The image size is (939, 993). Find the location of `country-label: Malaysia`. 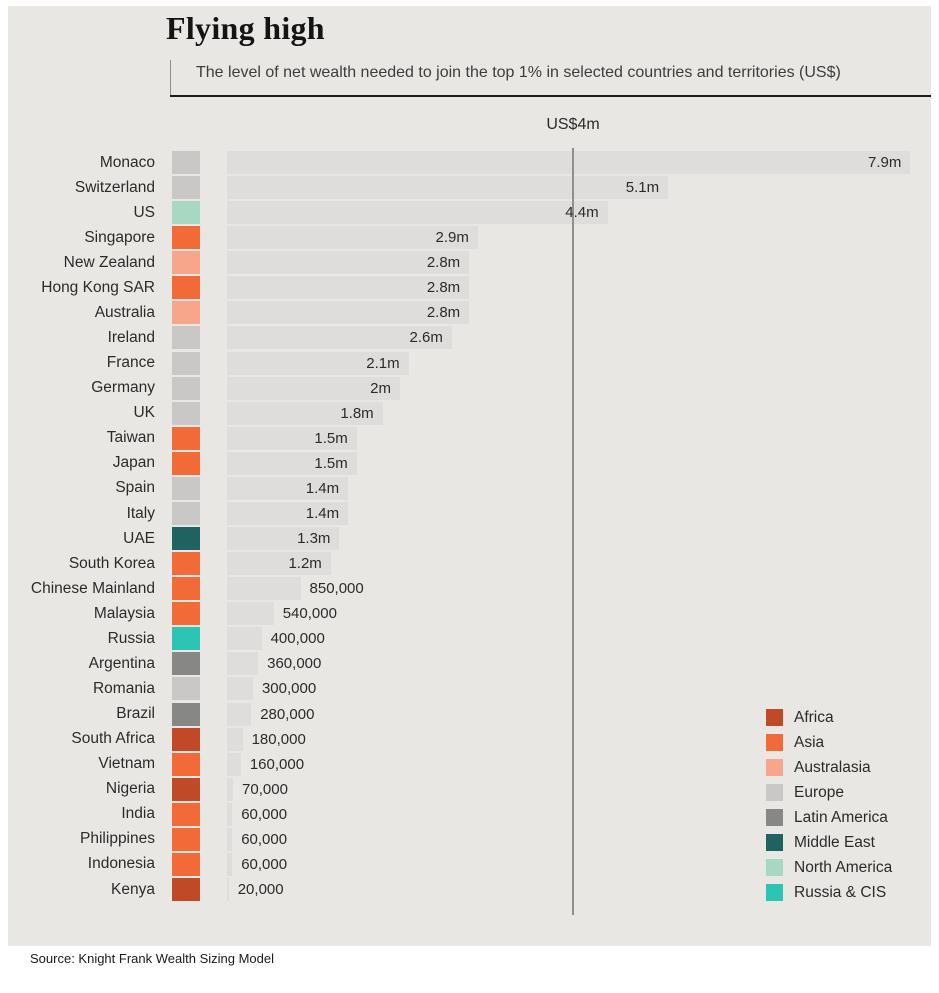

country-label: Malaysia is located at coordinates (124, 613).